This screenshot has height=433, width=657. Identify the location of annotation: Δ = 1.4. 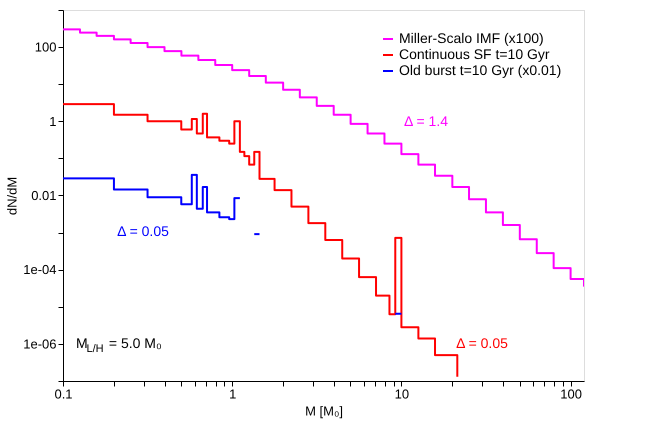
(426, 121).